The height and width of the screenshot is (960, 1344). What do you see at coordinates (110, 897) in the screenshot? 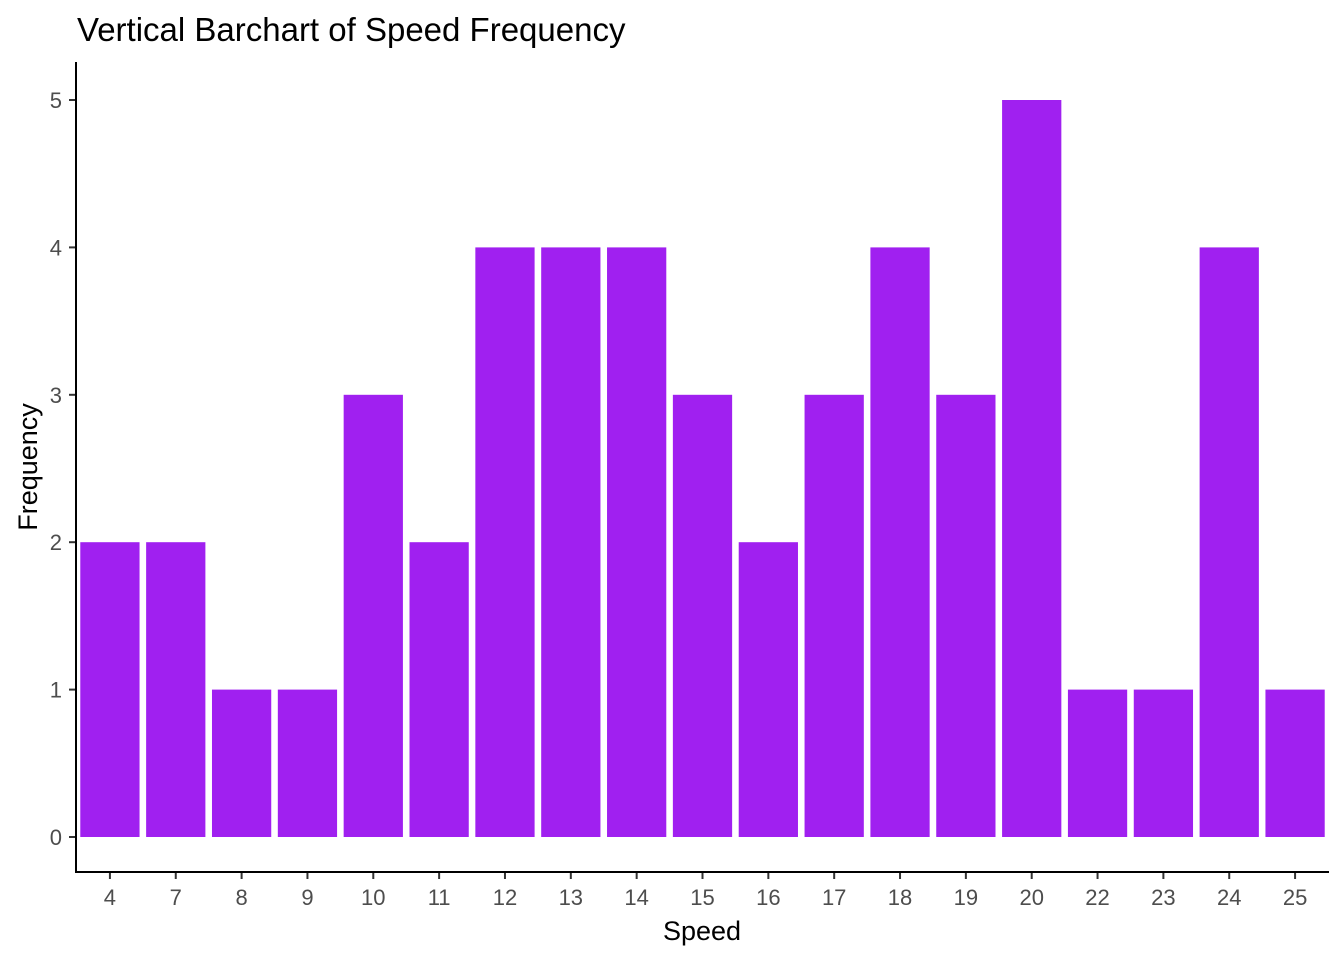
I see `x-tick-label-4: 4` at bounding box center [110, 897].